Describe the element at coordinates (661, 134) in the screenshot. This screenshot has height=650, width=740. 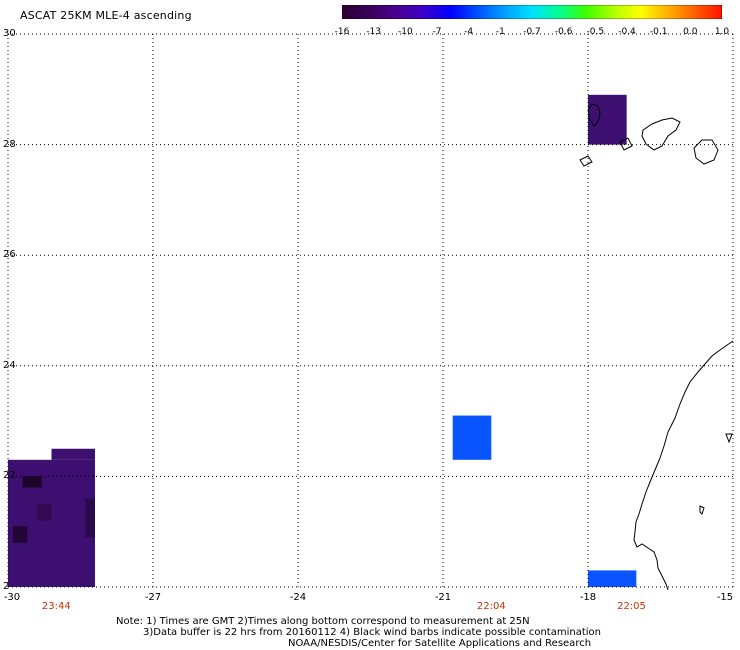
I see `island-tenerife` at that location.